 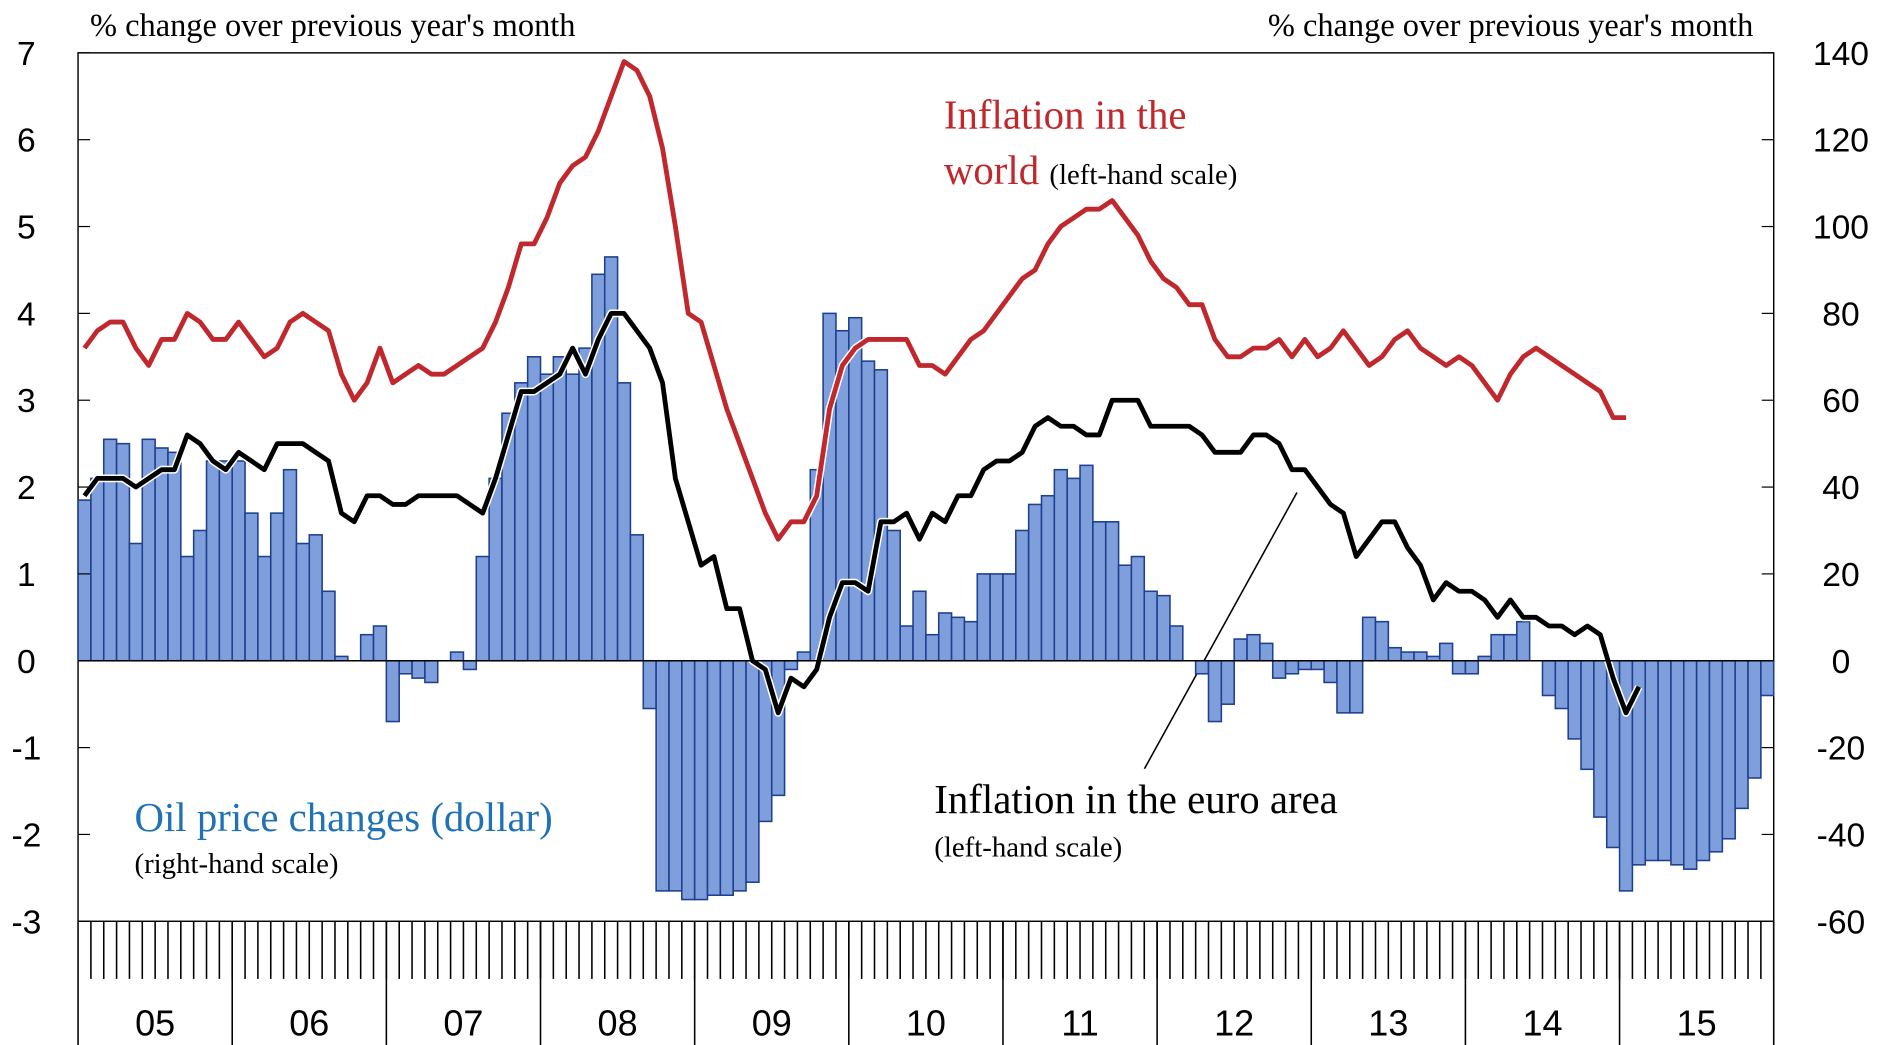 I want to click on x-group-label: 12, so click(x=1234, y=1022).